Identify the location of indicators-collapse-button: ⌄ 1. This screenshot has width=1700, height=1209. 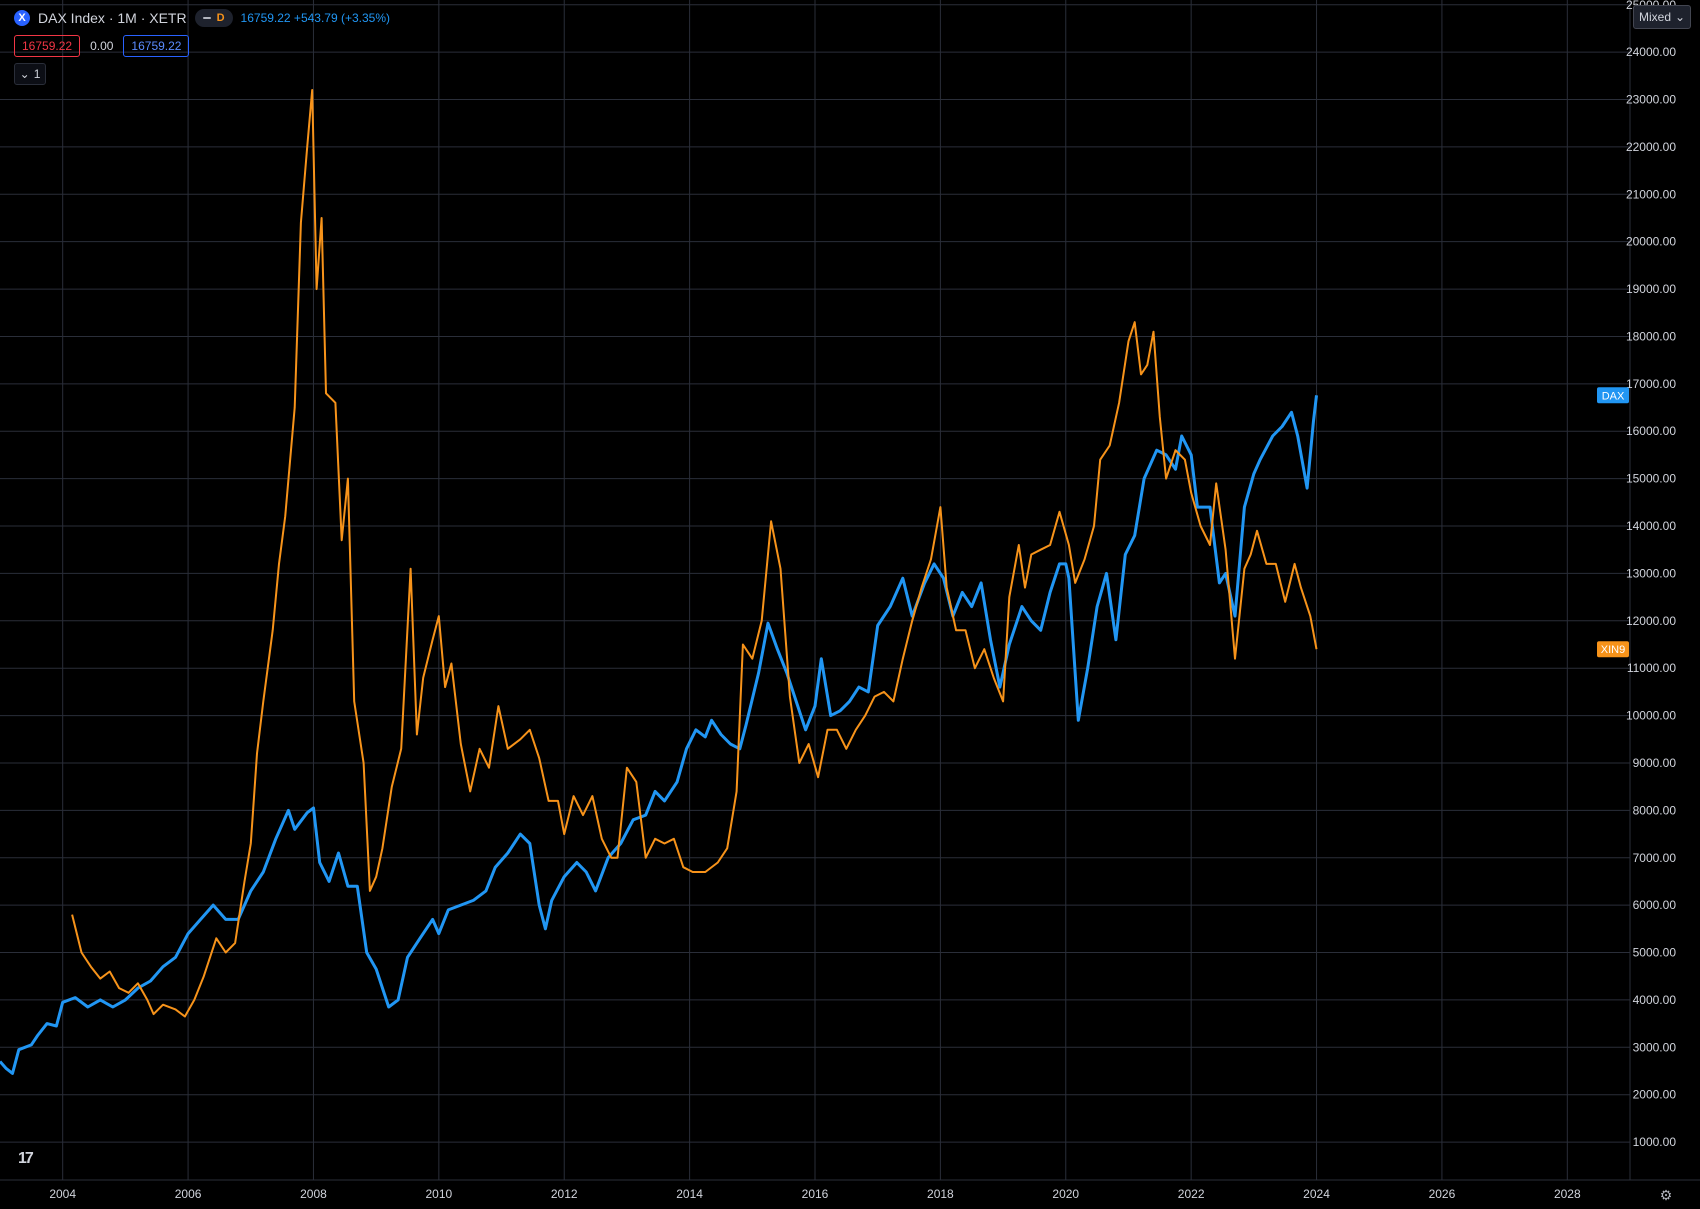
(30, 74).